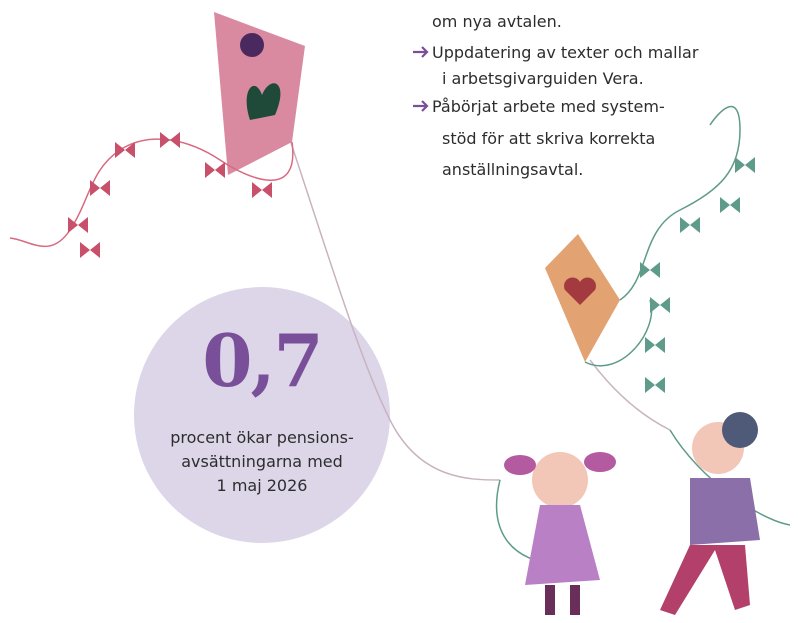  What do you see at coordinates (580, 291) in the screenshot?
I see `kite-heart` at bounding box center [580, 291].